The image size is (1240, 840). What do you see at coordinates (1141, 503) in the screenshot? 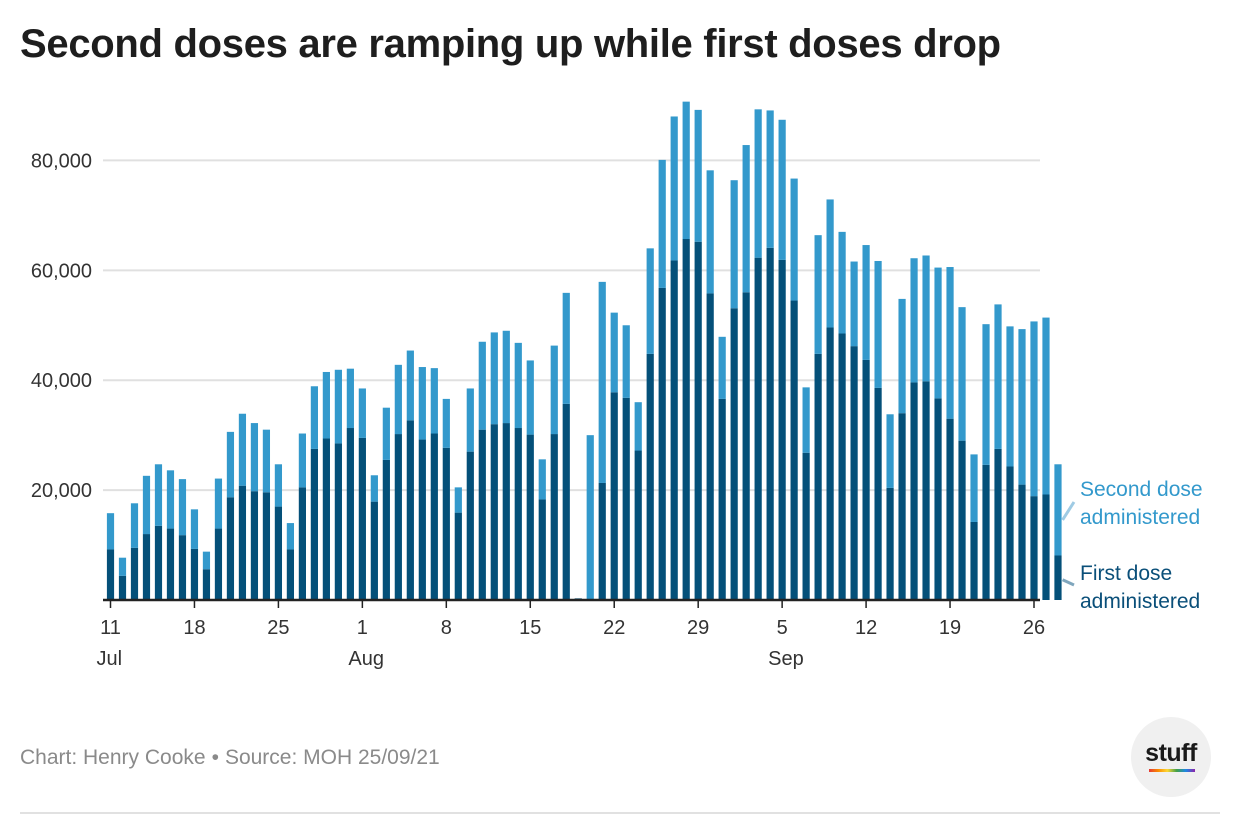
I see `legend-second-dose: Second dose administered` at bounding box center [1141, 503].